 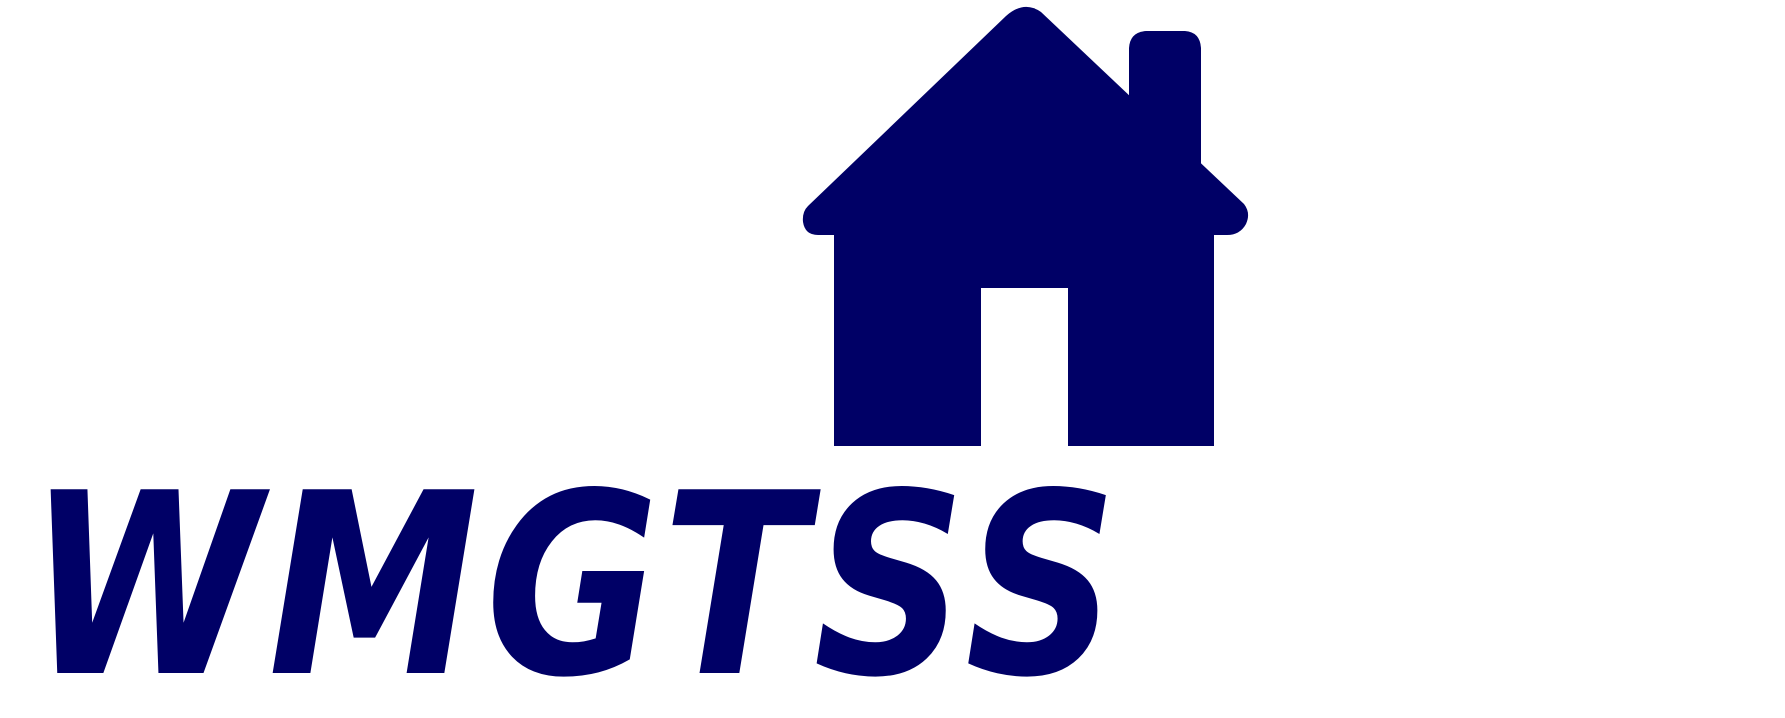 I want to click on house-roof, so click(x=1025, y=120).